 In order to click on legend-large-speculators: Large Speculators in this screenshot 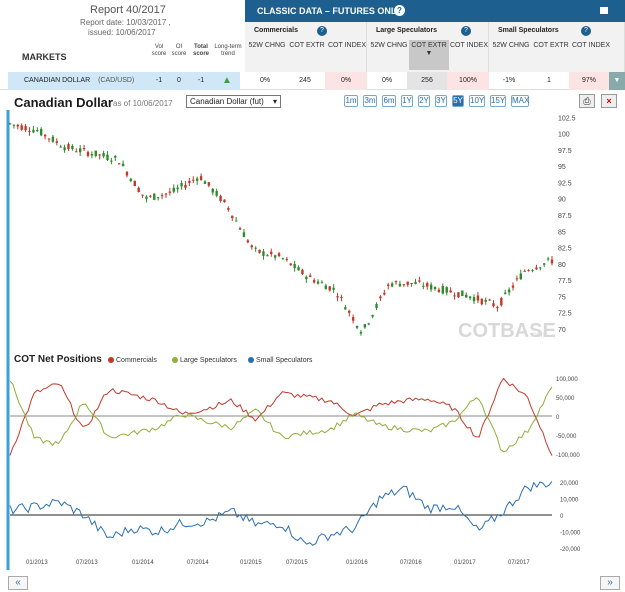, I will do `click(204, 360)`.